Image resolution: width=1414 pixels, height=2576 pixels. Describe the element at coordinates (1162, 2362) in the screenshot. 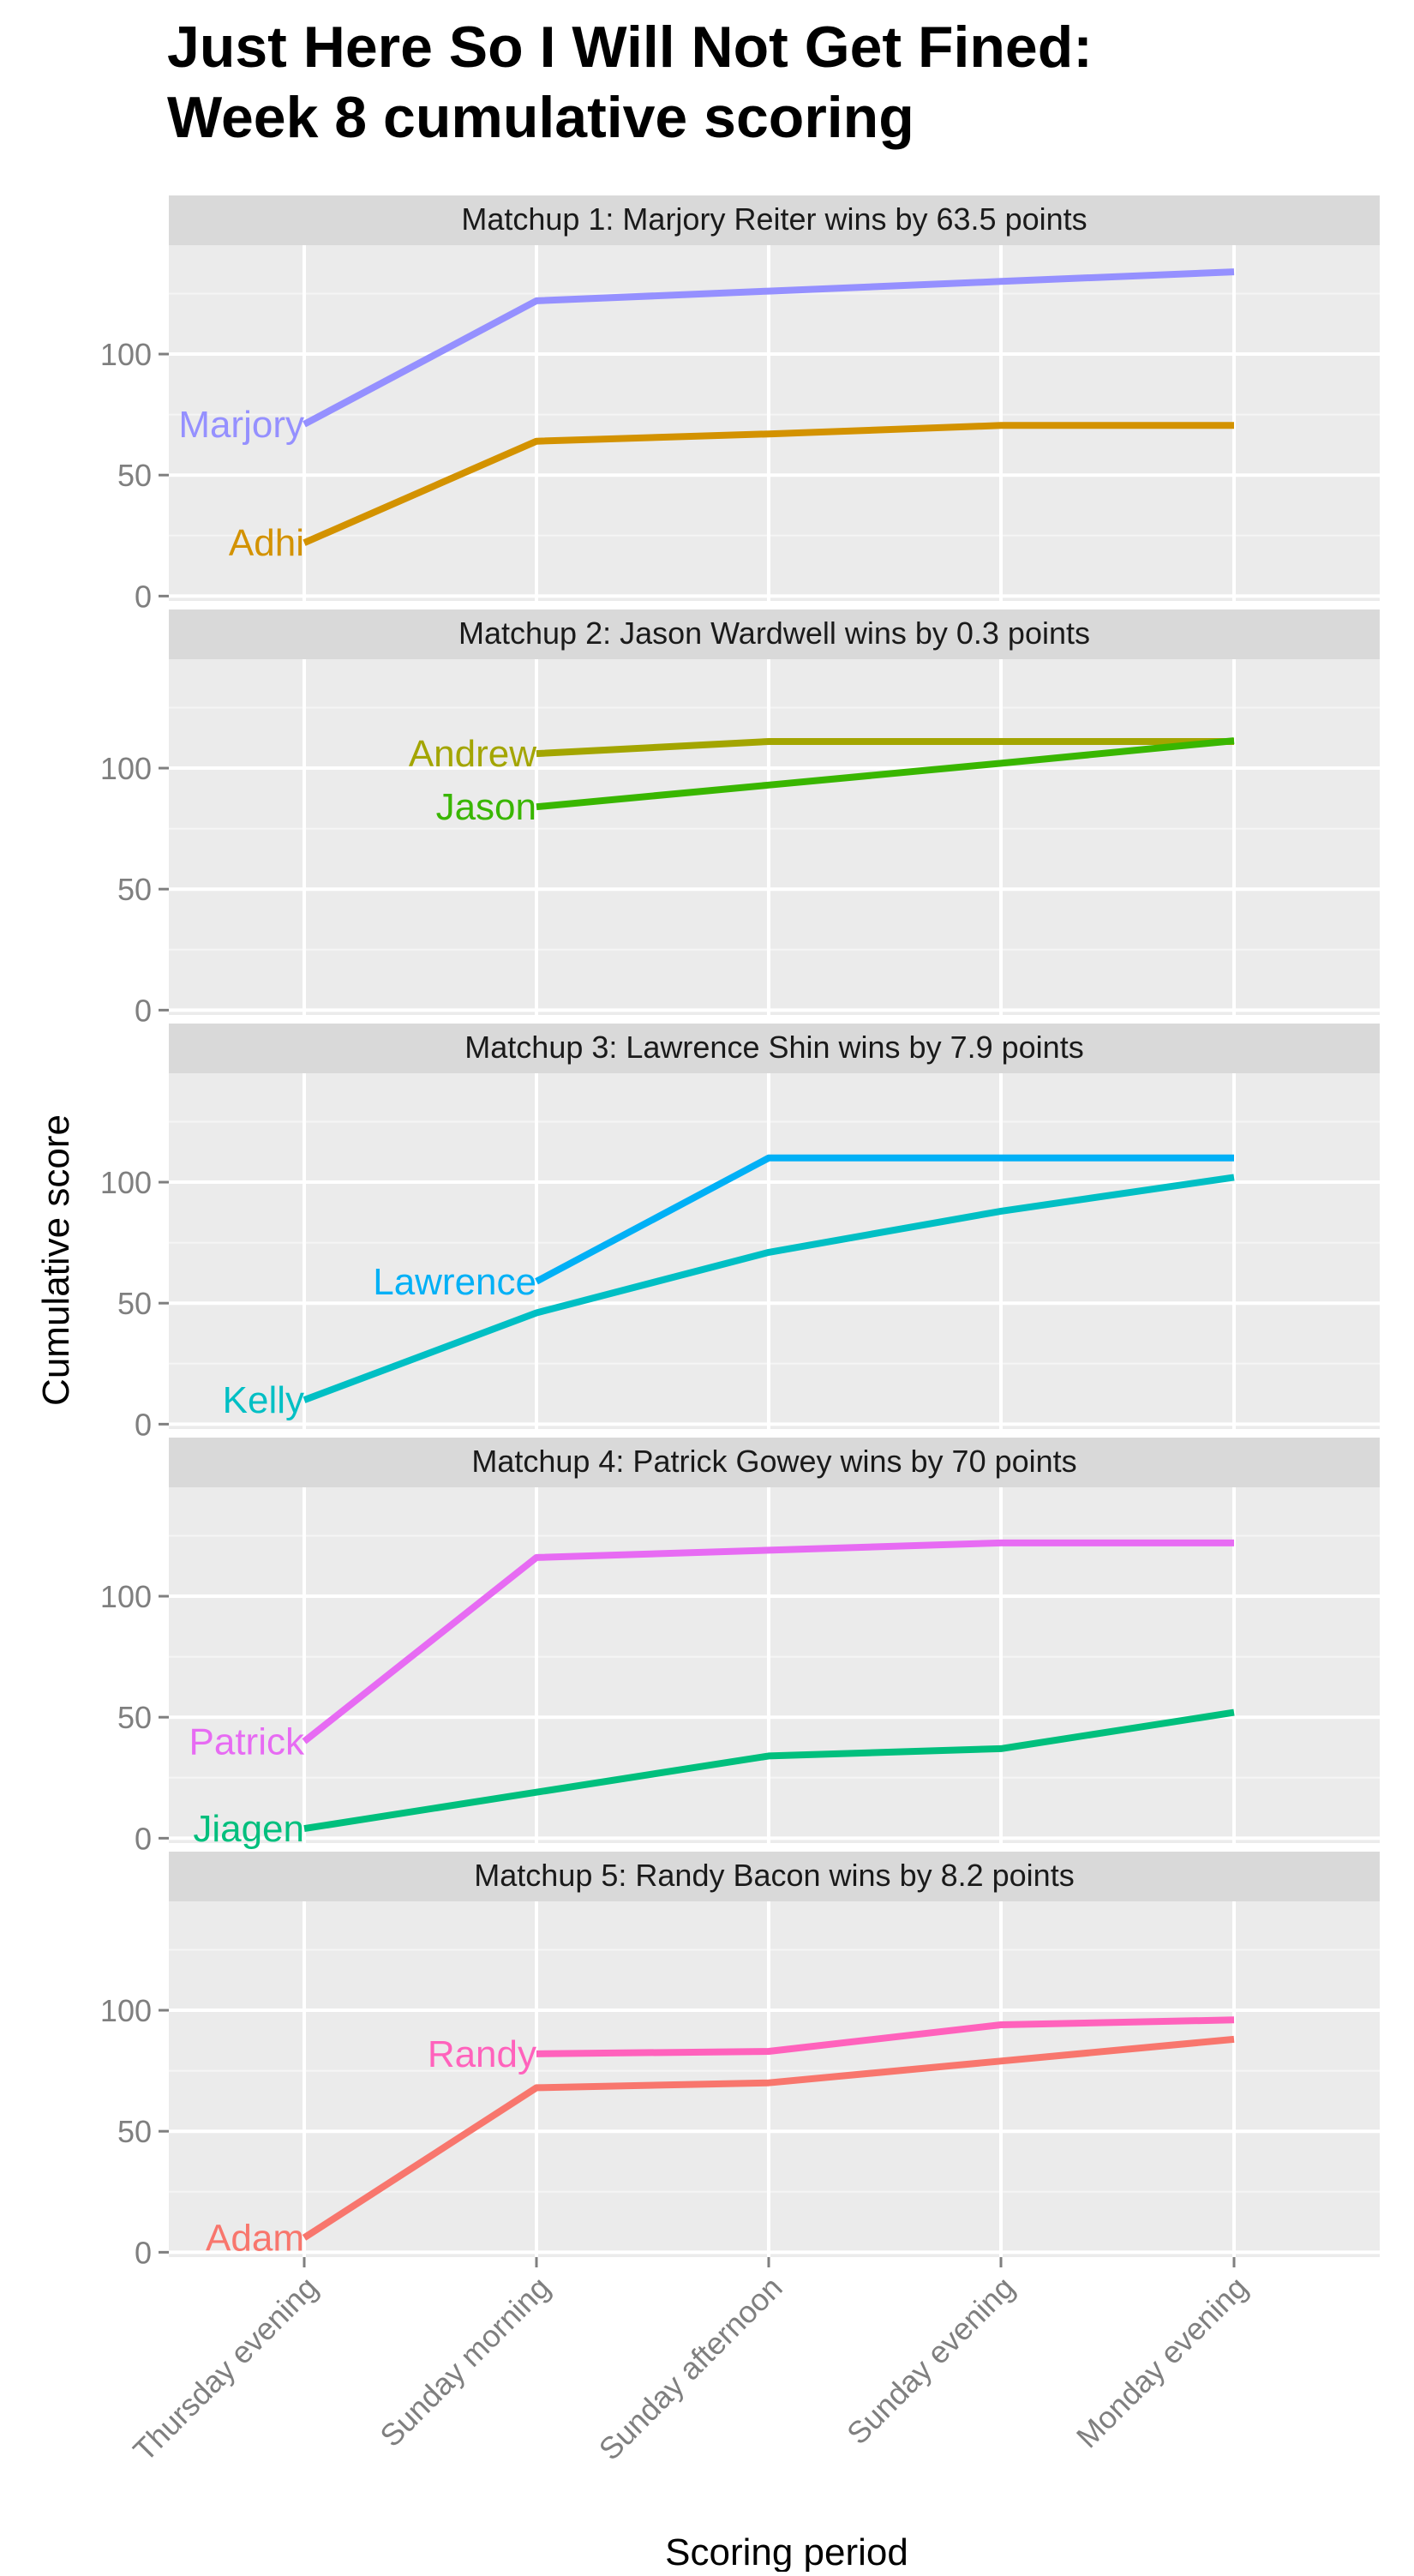

I see `x-tick-label: Monday evening` at that location.